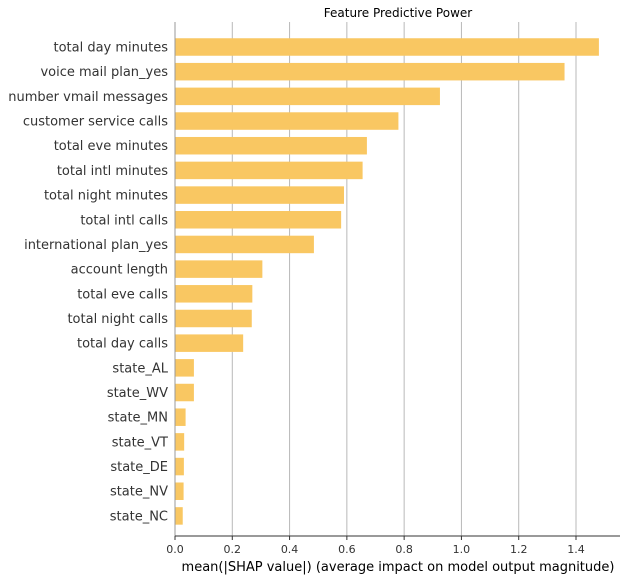  I want to click on x-tick-label: 1.2, so click(519, 549).